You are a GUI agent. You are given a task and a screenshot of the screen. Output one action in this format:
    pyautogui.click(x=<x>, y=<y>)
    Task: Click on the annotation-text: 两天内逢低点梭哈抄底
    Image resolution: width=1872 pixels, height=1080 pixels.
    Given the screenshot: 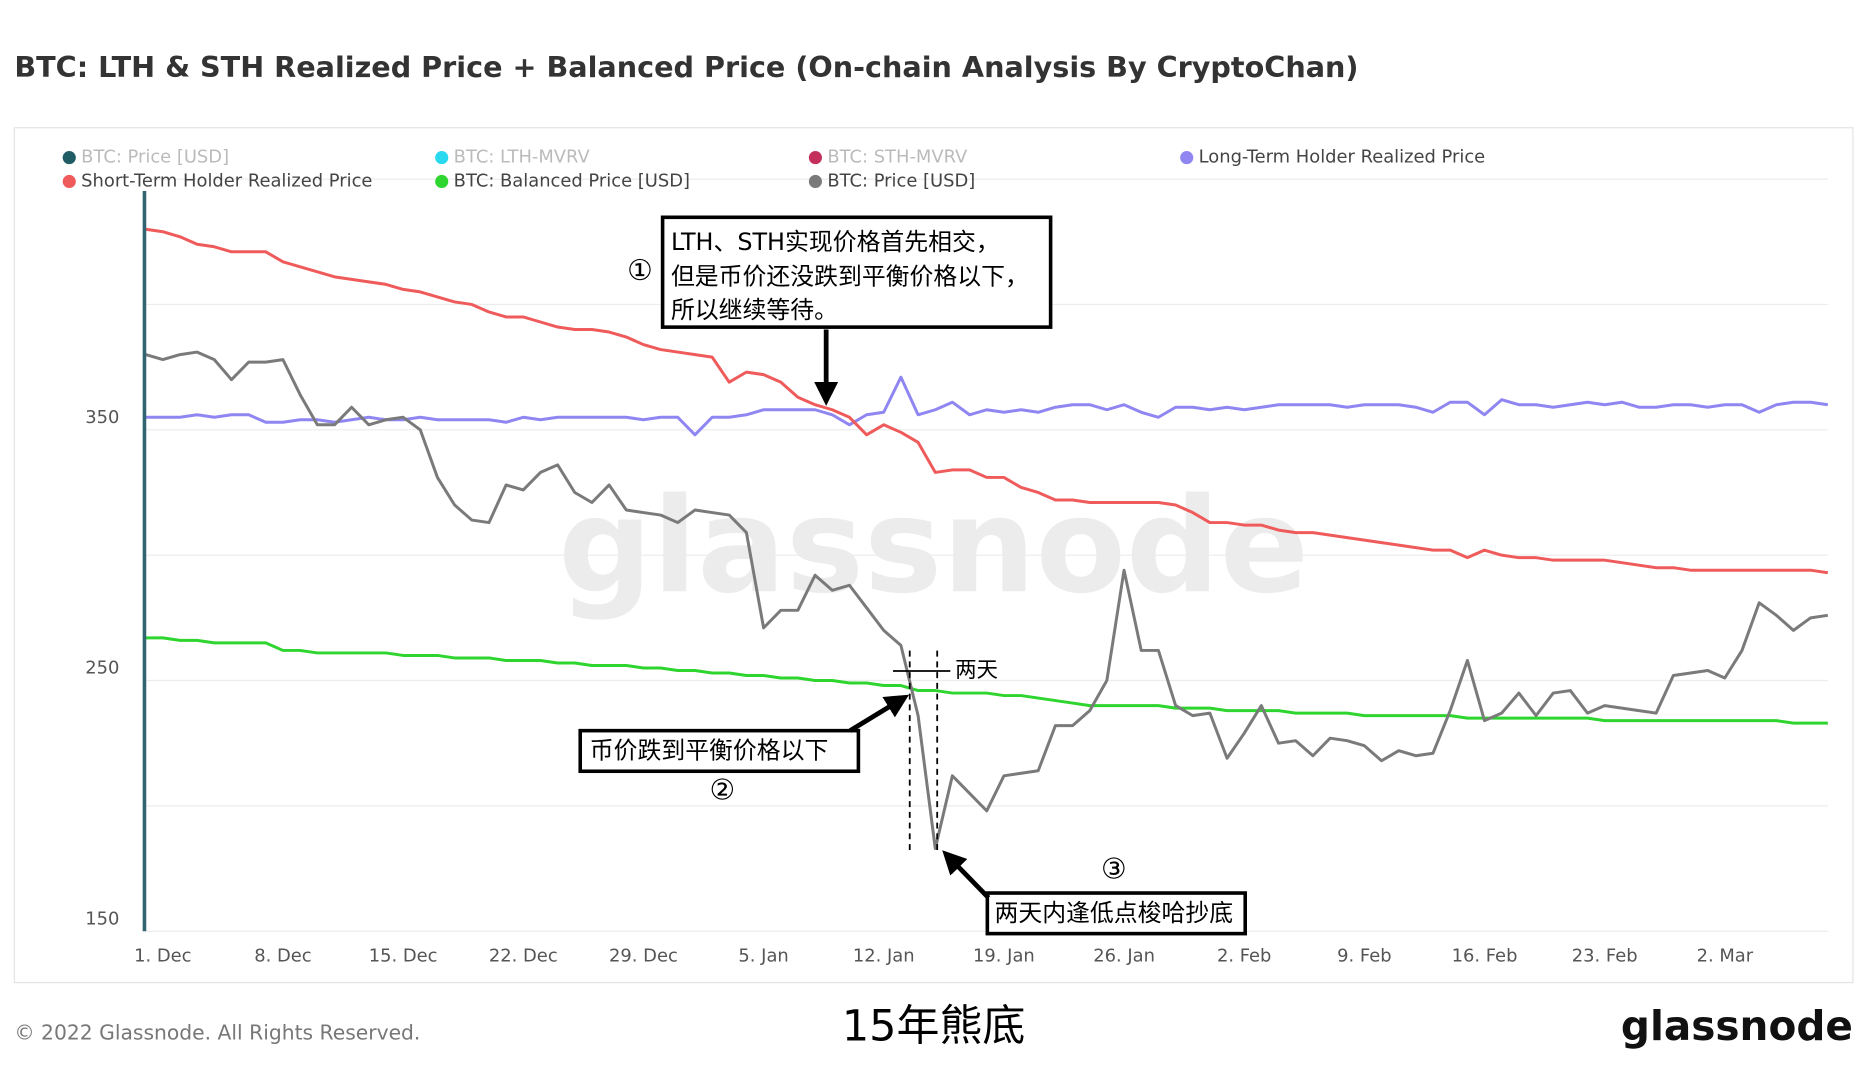 What is the action you would take?
    pyautogui.click(x=1114, y=913)
    